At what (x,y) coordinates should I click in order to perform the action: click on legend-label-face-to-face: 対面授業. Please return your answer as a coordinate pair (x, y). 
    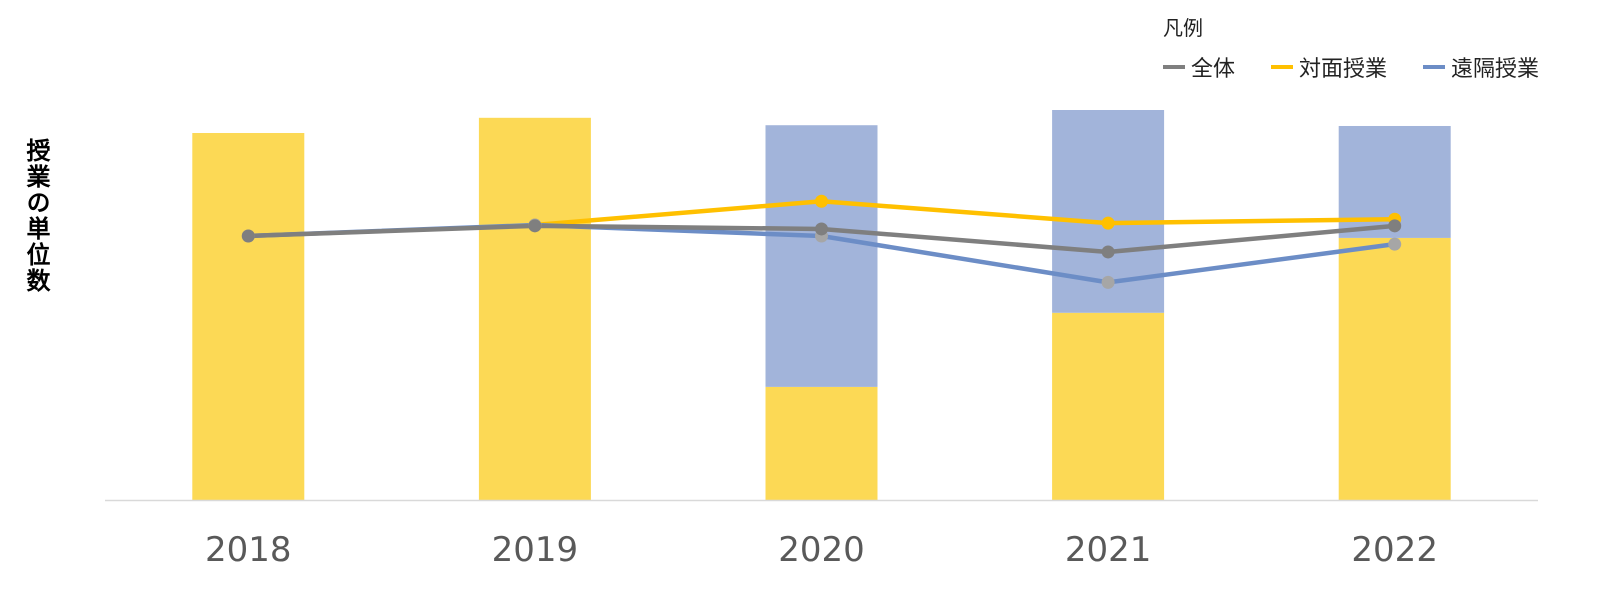
    Looking at the image, I should click on (1343, 69).